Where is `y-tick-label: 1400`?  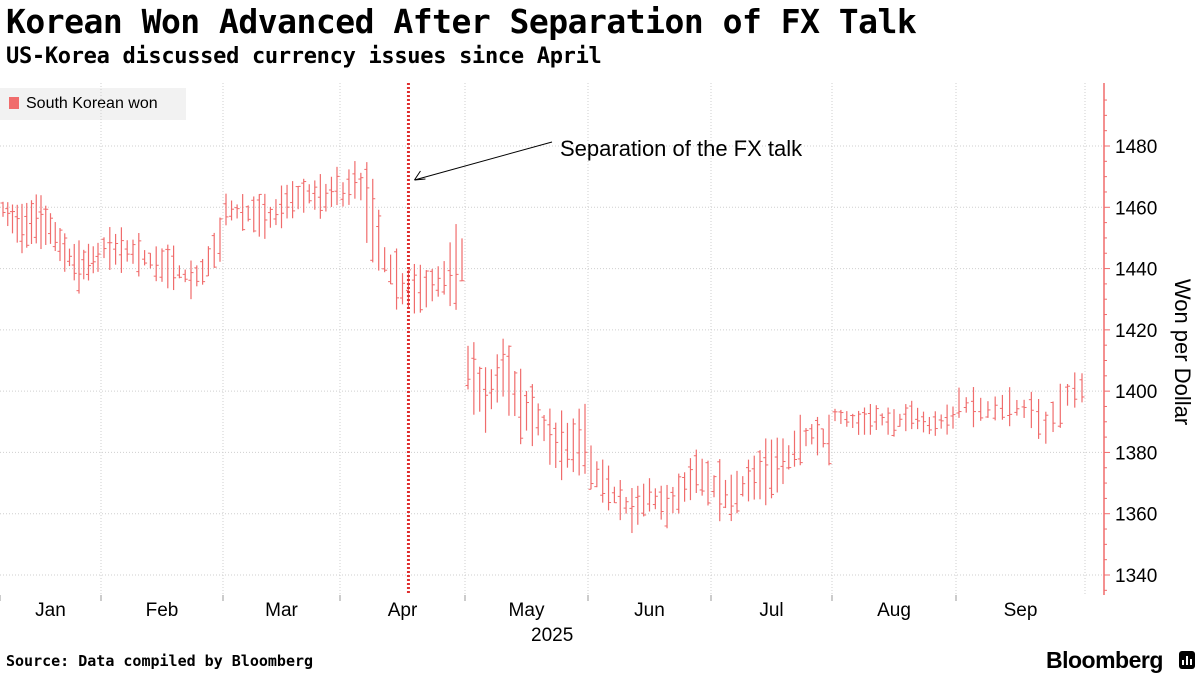
y-tick-label: 1400 is located at coordinates (1136, 392).